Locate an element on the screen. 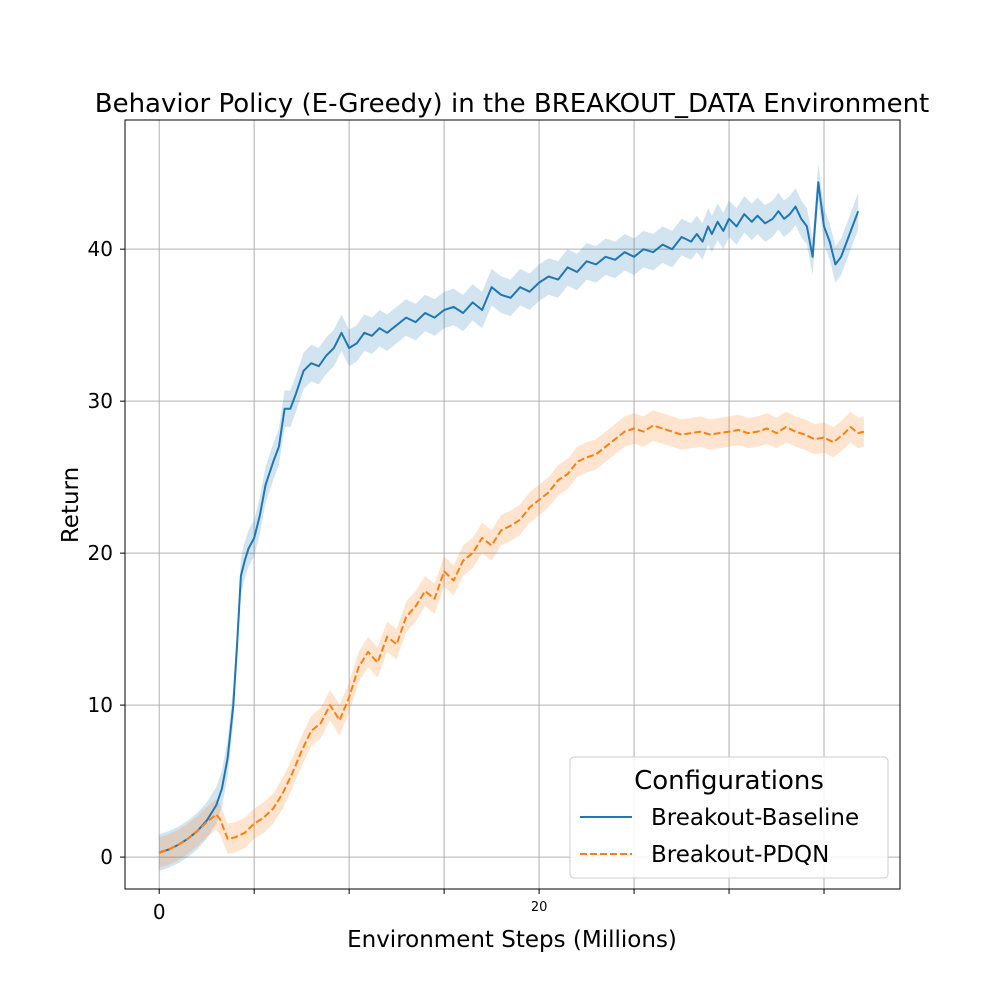  y-tick-label-0: 0 is located at coordinates (106, 857).